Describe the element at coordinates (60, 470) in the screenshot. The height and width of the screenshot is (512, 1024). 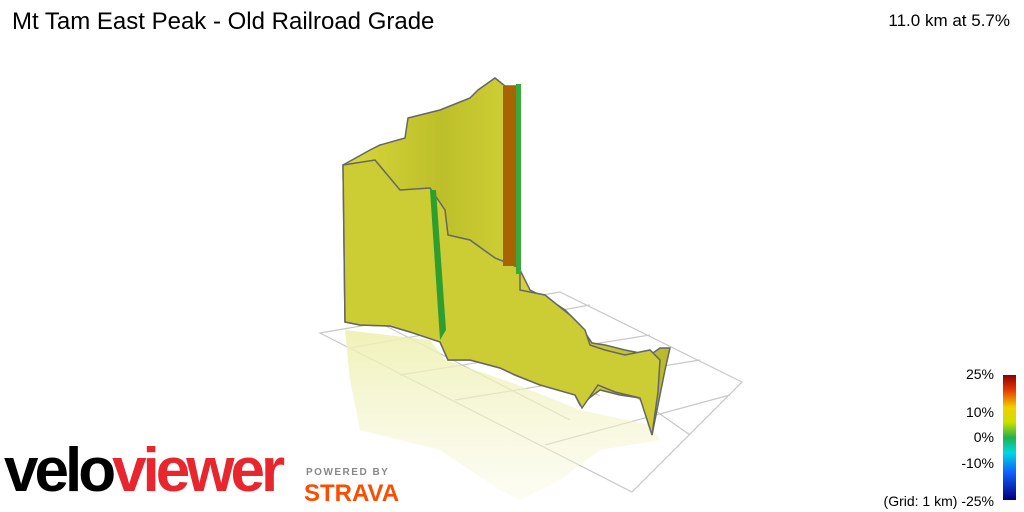
I see `brand-part: velo` at that location.